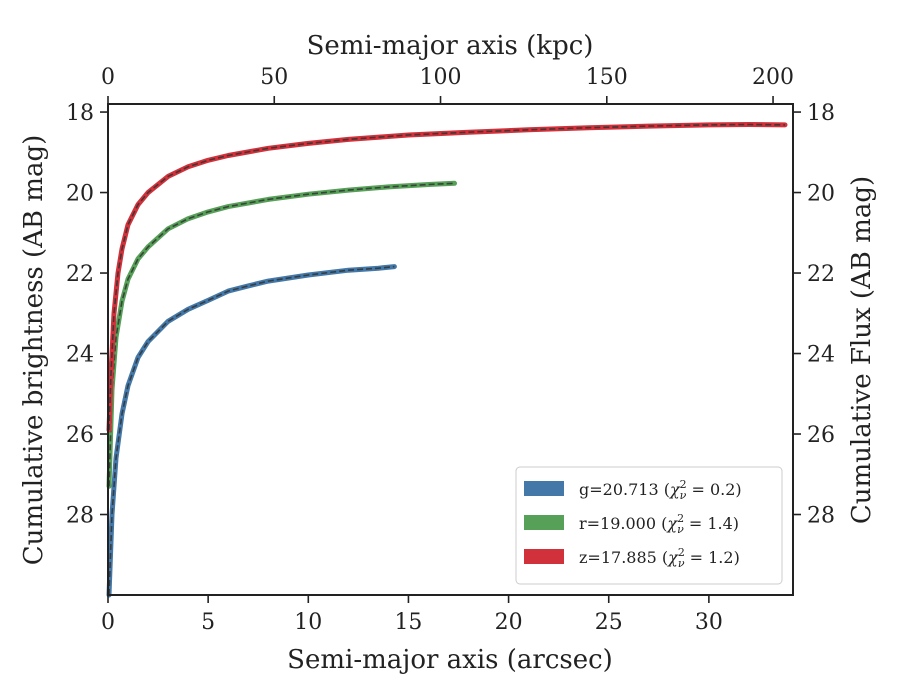 This screenshot has height=700, width=900. Describe the element at coordinates (659, 558) in the screenshot. I see `legend-label: z=17.885 (χ2 ν = 1.2)` at that location.